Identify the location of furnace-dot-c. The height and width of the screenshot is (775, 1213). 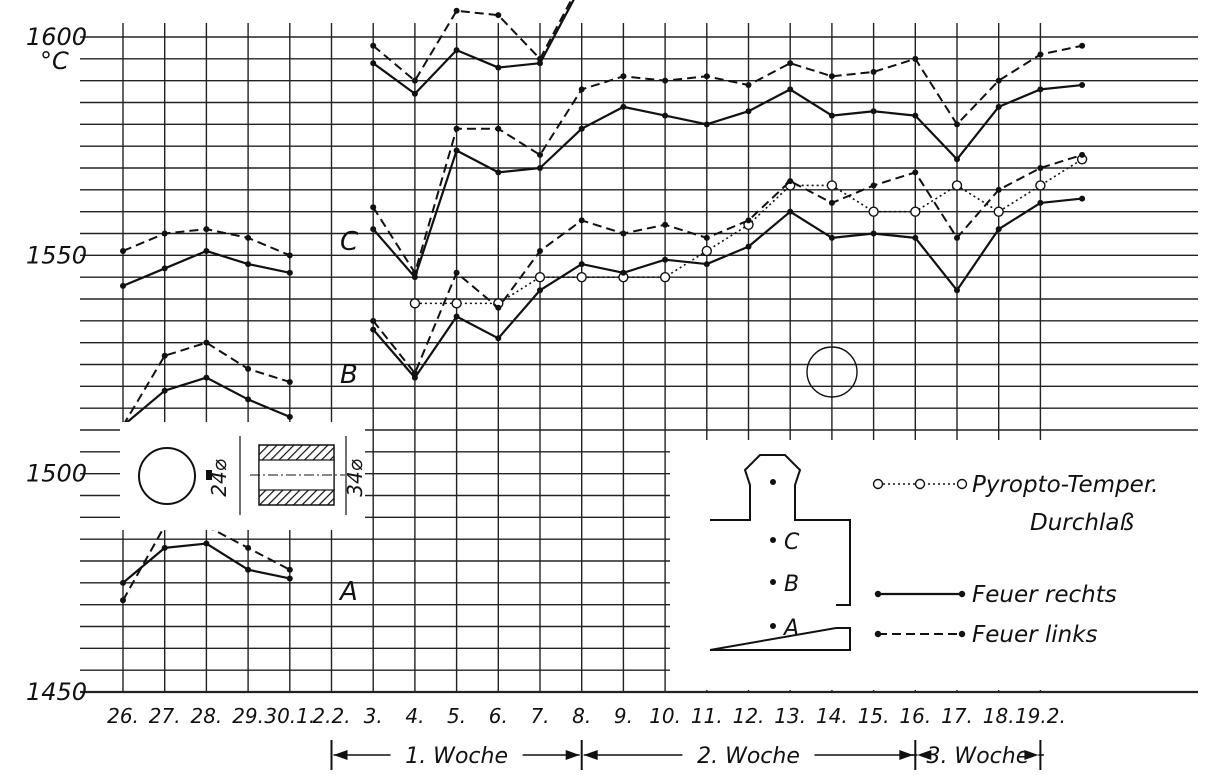
(773, 540).